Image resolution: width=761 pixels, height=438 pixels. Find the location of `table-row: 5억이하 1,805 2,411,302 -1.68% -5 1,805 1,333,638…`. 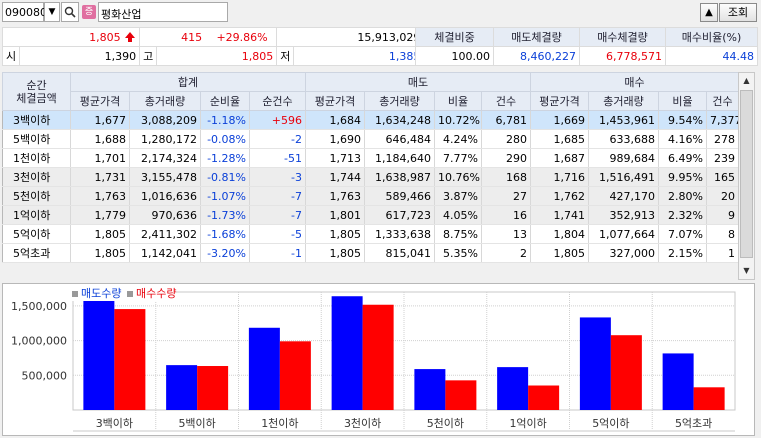

table-row: 5억이하 1,805 2,411,302 -1.68% -5 1,805 1,333,638… is located at coordinates (370, 234).